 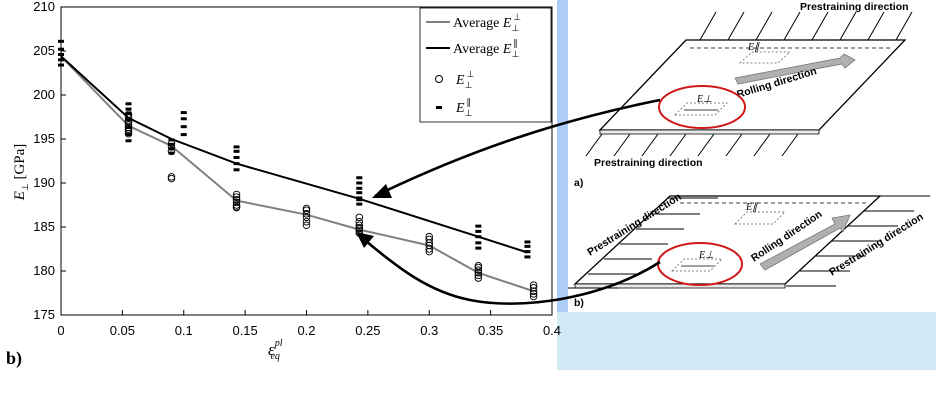 I want to click on connector-top-head, so click(x=382, y=191).